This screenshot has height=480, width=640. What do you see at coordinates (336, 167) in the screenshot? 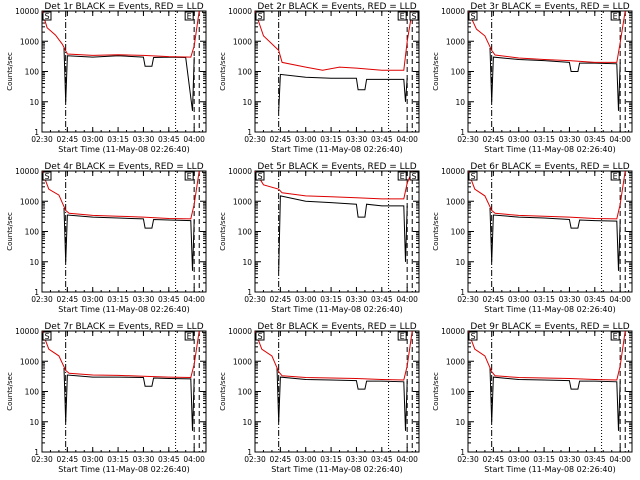
I see `panel-title: Det 5r BLACK = Events, RED = LLD` at bounding box center [336, 167].